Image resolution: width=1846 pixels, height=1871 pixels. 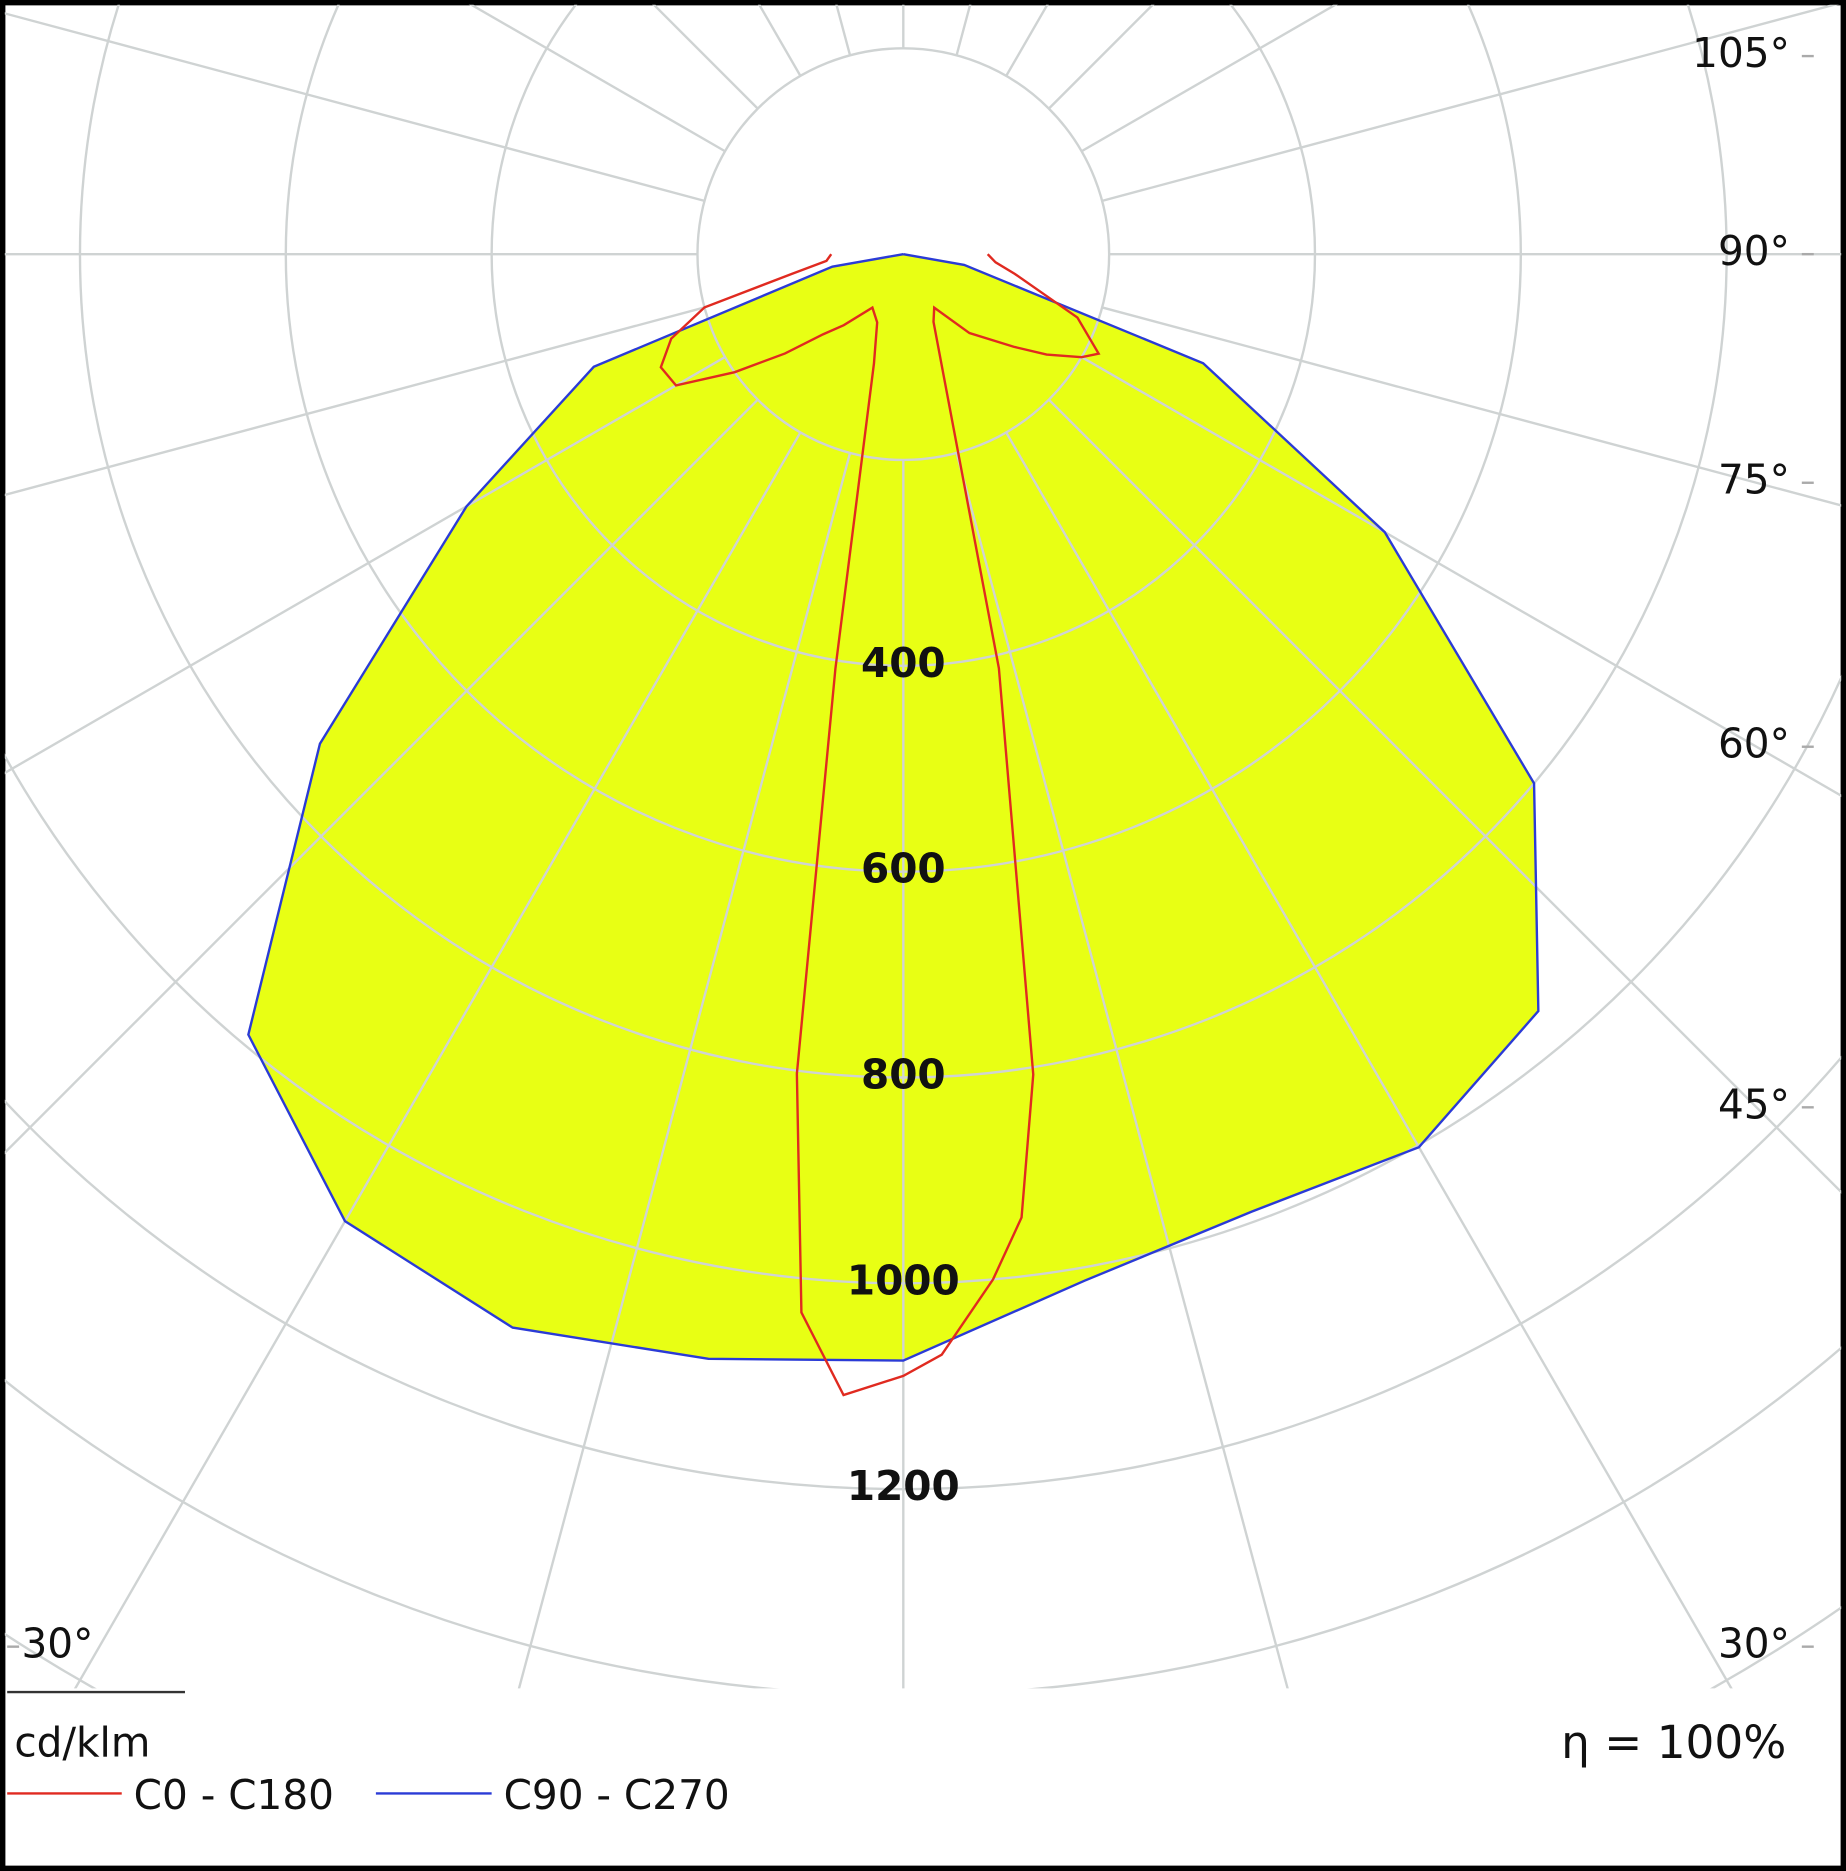 What do you see at coordinates (880, 825) in the screenshot?
I see `series-line` at bounding box center [880, 825].